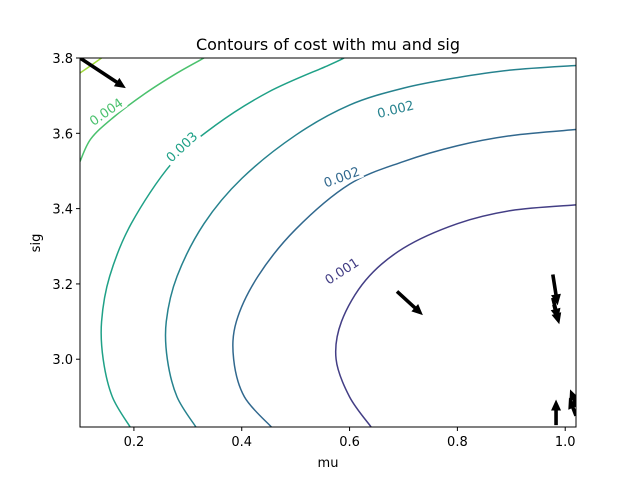 The width and height of the screenshot is (640, 480). Describe the element at coordinates (328, 463) in the screenshot. I see `x-axis-label: mu` at that location.